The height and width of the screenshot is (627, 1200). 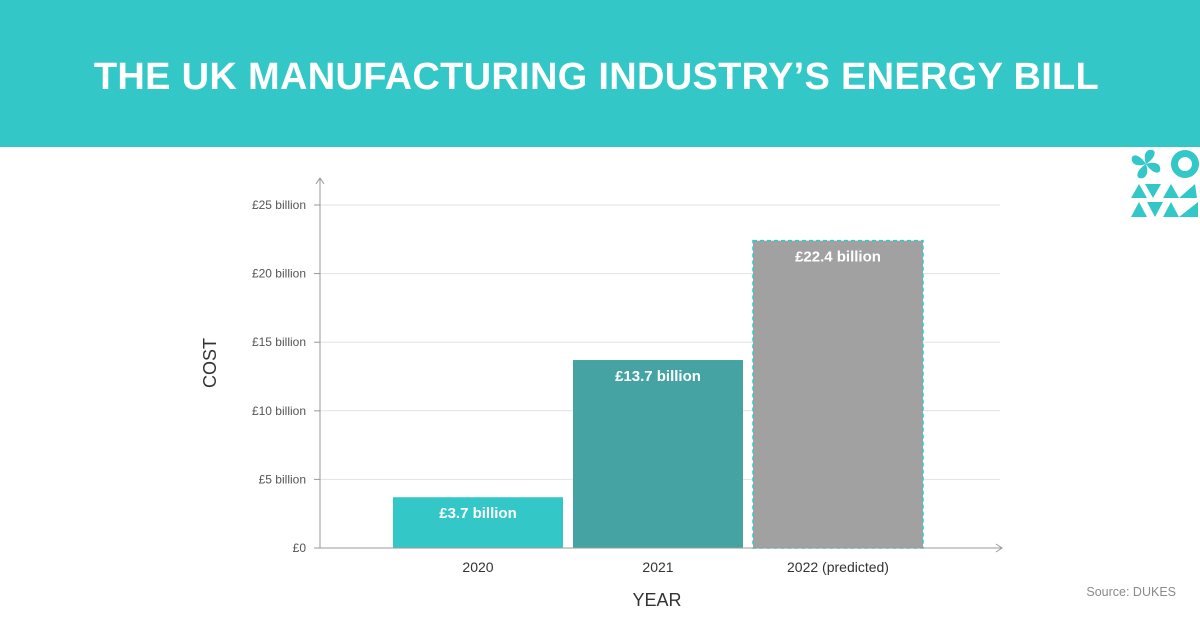 I want to click on bar-value-label: £22.4 billion, so click(x=838, y=257).